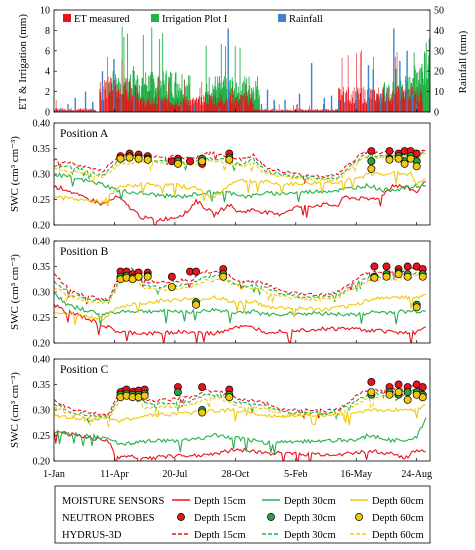 Image resolution: width=475 pixels, height=550 pixels. What do you see at coordinates (23, 62) in the screenshot?
I see `top-y-label-left: ET & Irrigation (mm)` at bounding box center [23, 62].